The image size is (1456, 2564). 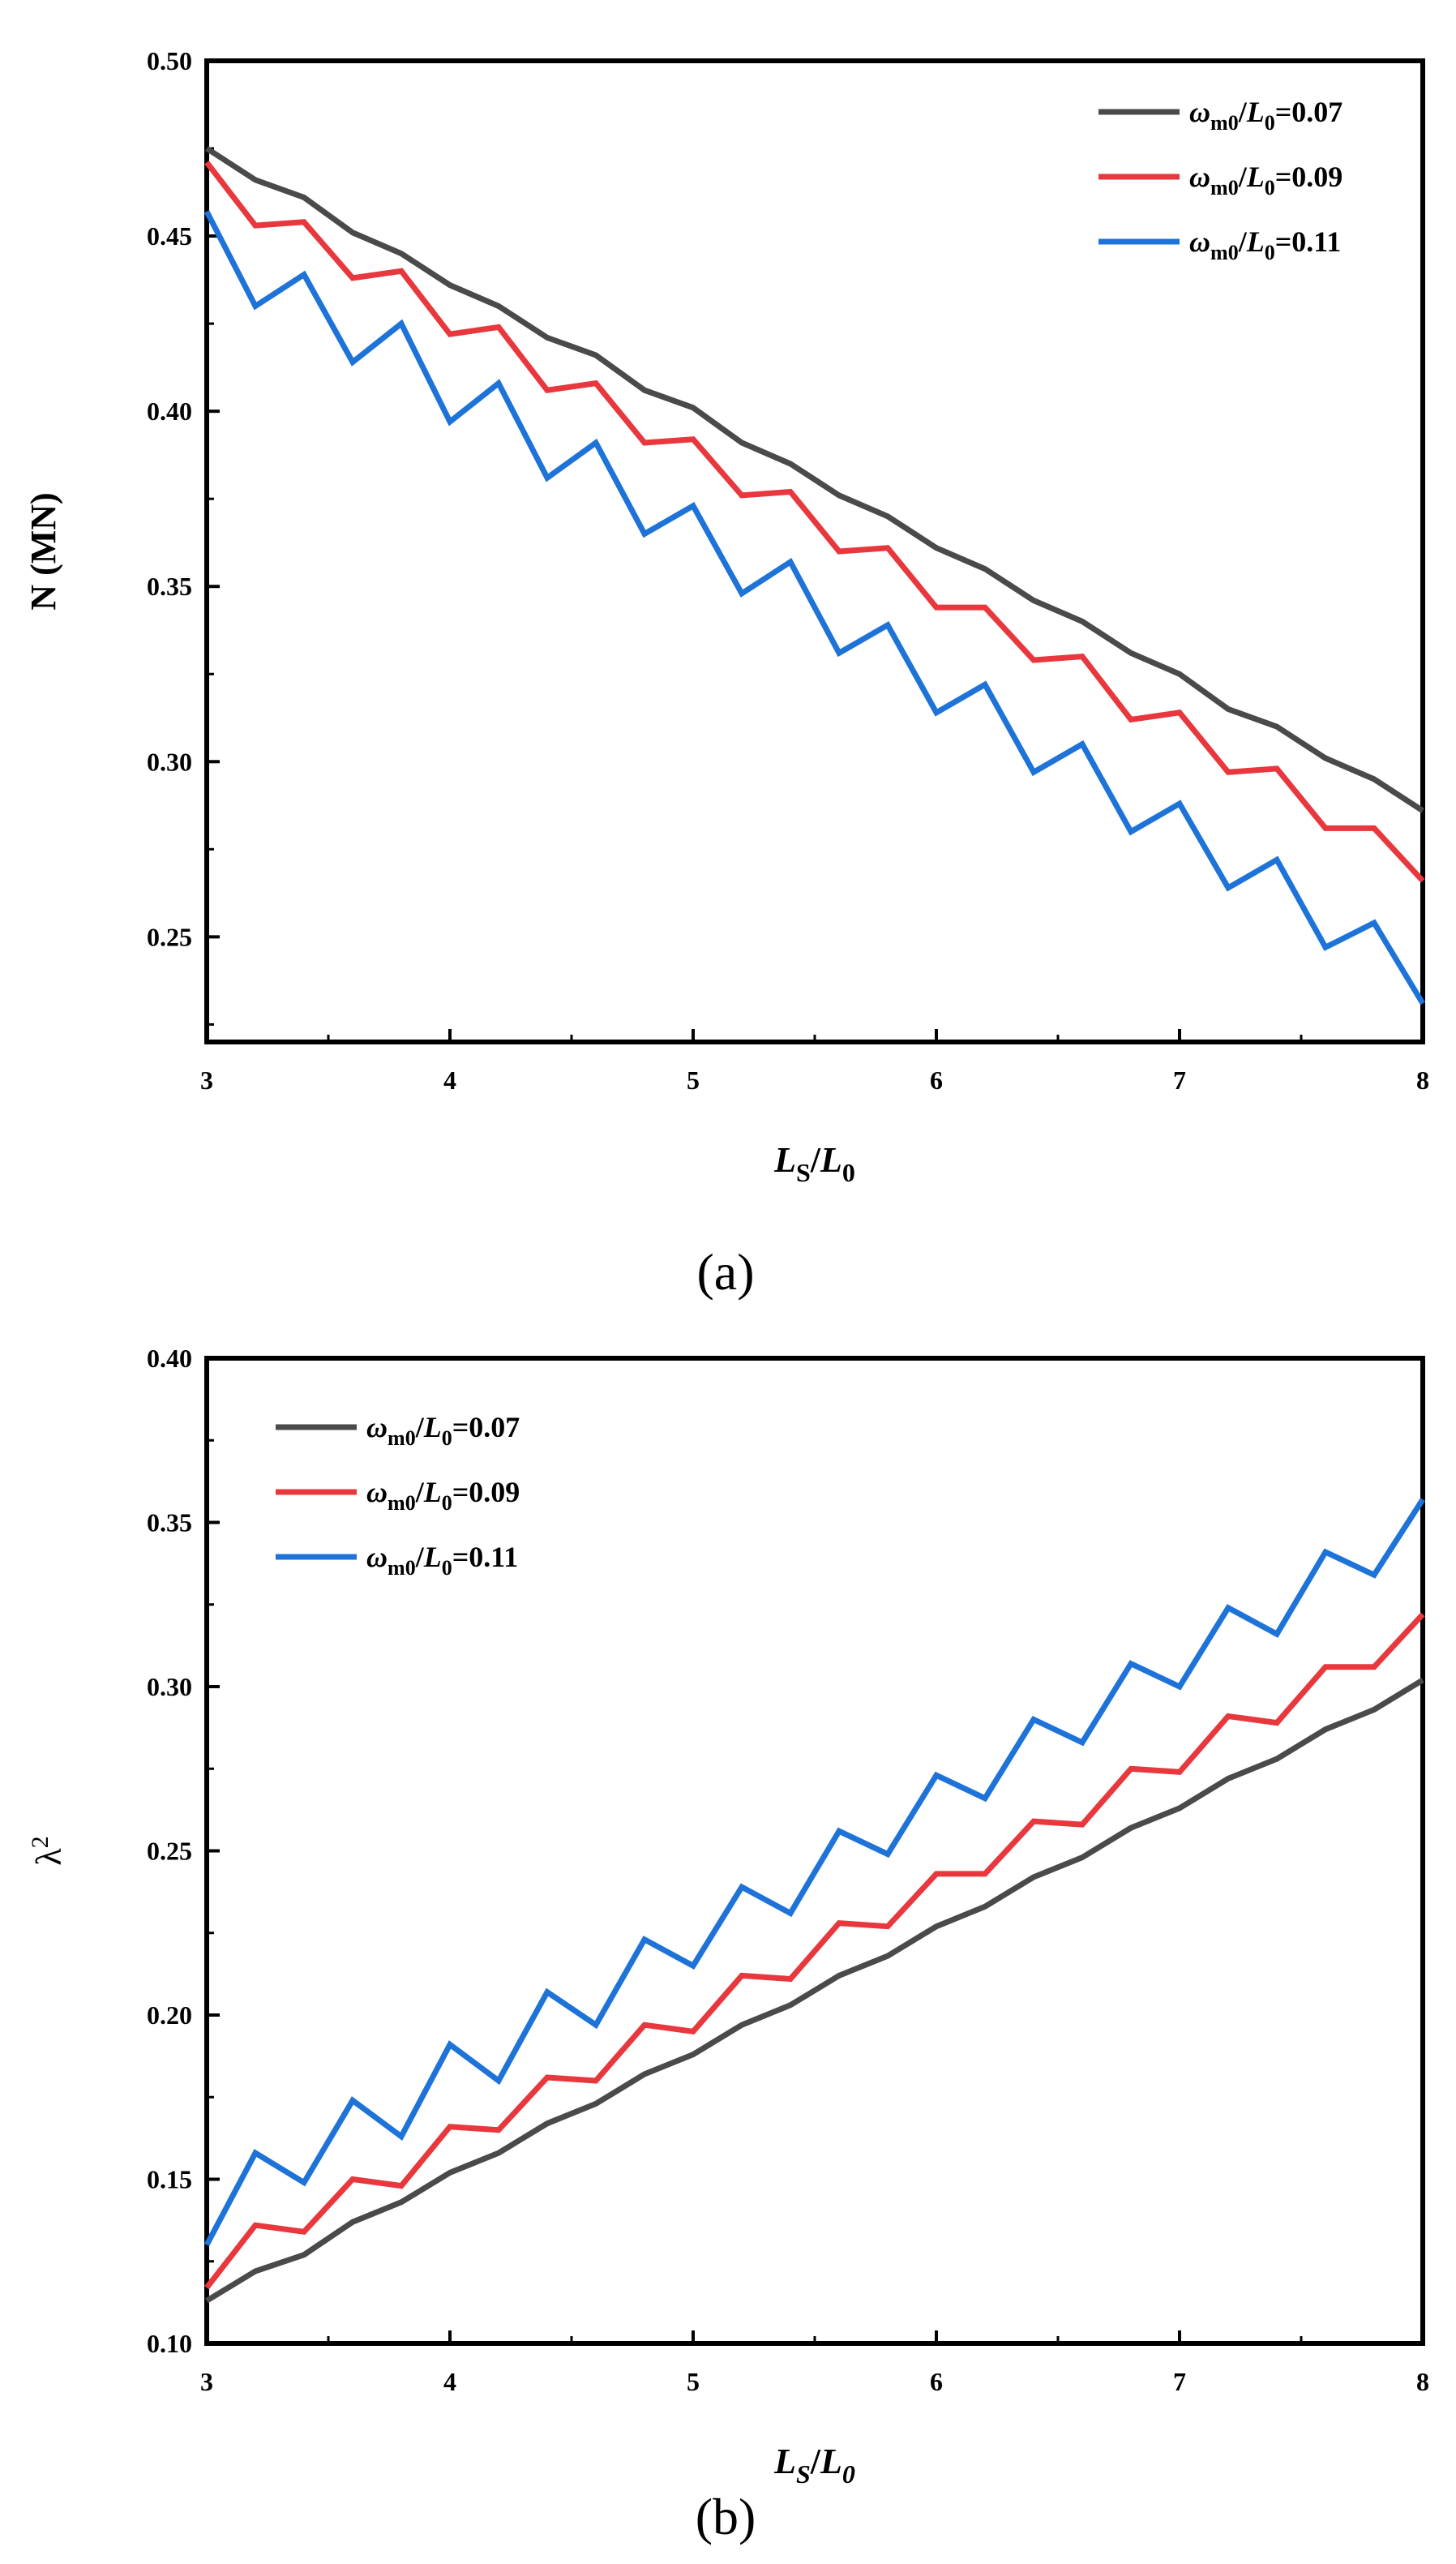 I want to click on y-tick-label: 0.45, so click(x=170, y=236).